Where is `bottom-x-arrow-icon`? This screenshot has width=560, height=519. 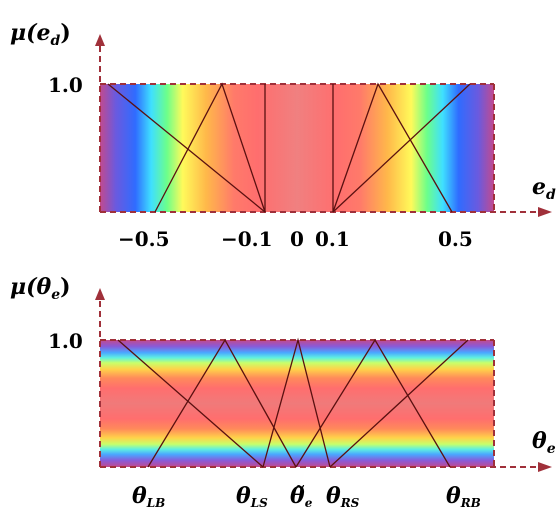
bottom-x-arrow-icon is located at coordinates (545, 467).